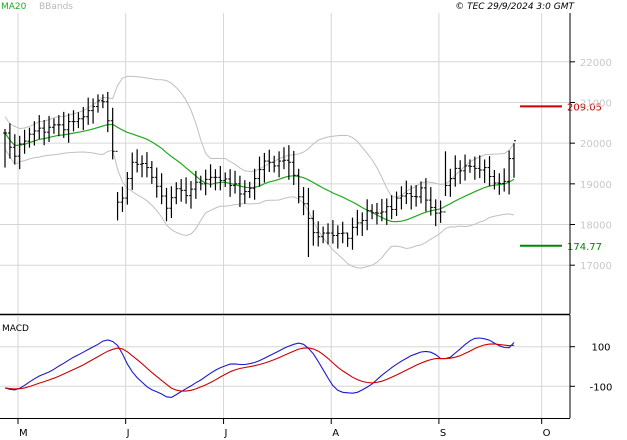 The image size is (627, 440). I want to click on macd-lines, so click(259, 367).